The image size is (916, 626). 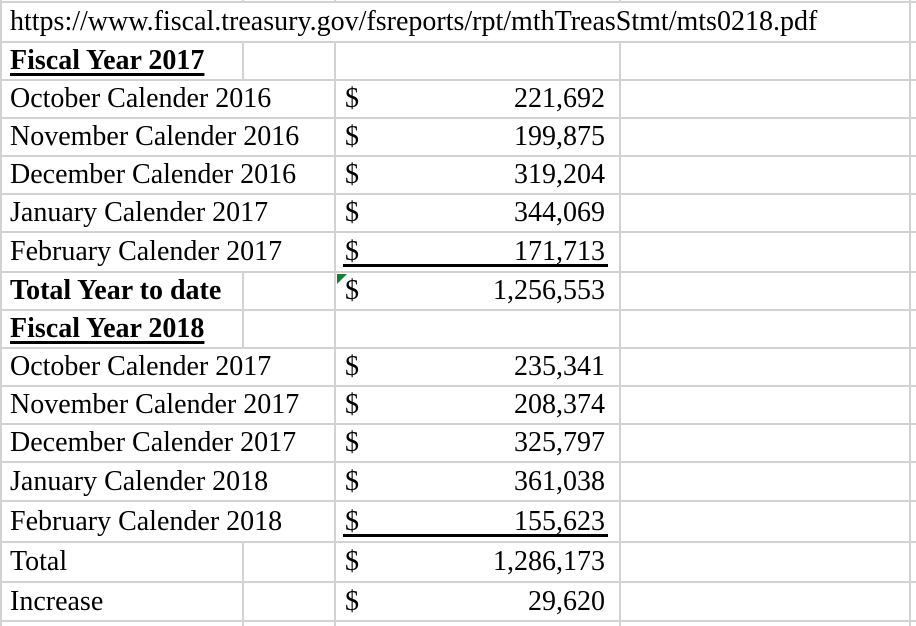 What do you see at coordinates (478, 405) in the screenshot?
I see `amount-cell: $208,374` at bounding box center [478, 405].